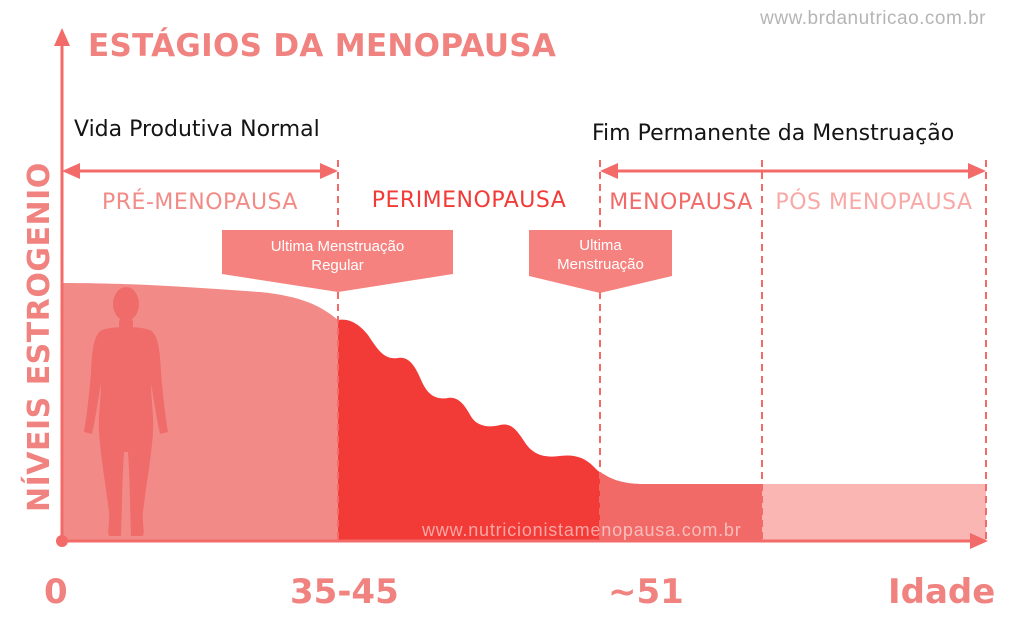  I want to click on x-axis, so click(522, 541).